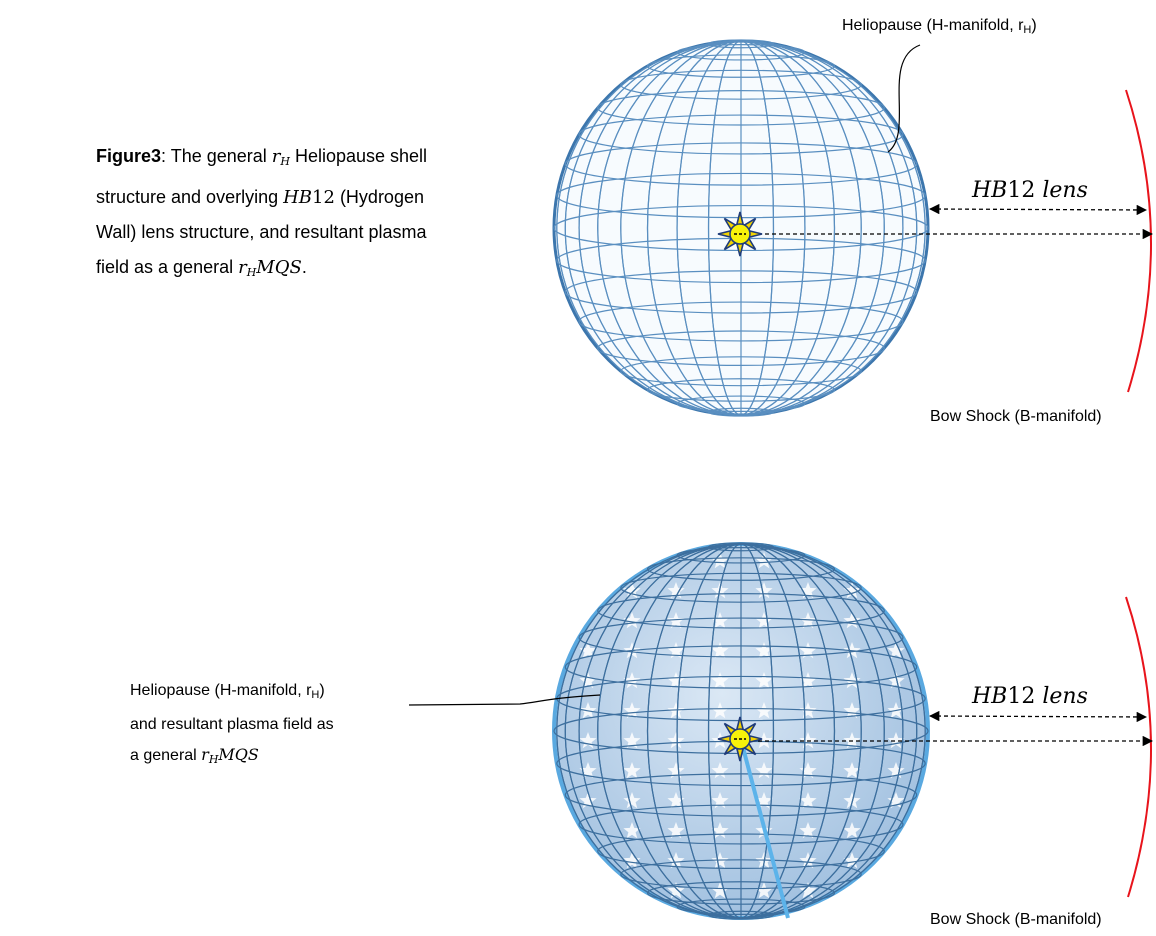 This screenshot has height=936, width=1156. I want to click on bottom-lens-arrow, so click(1038, 716).